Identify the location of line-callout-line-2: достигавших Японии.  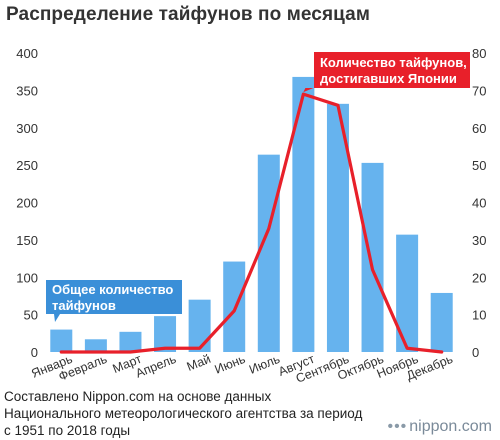
(388, 78).